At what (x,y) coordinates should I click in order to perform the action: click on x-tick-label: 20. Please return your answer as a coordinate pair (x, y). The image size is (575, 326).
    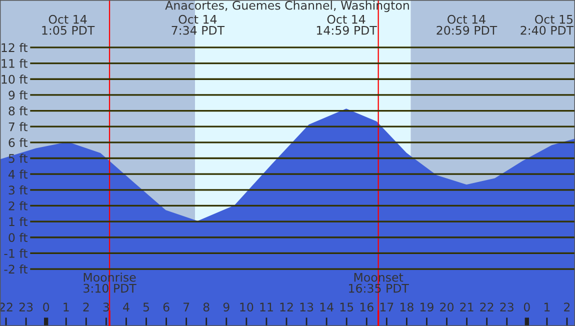
    Looking at the image, I should click on (447, 307).